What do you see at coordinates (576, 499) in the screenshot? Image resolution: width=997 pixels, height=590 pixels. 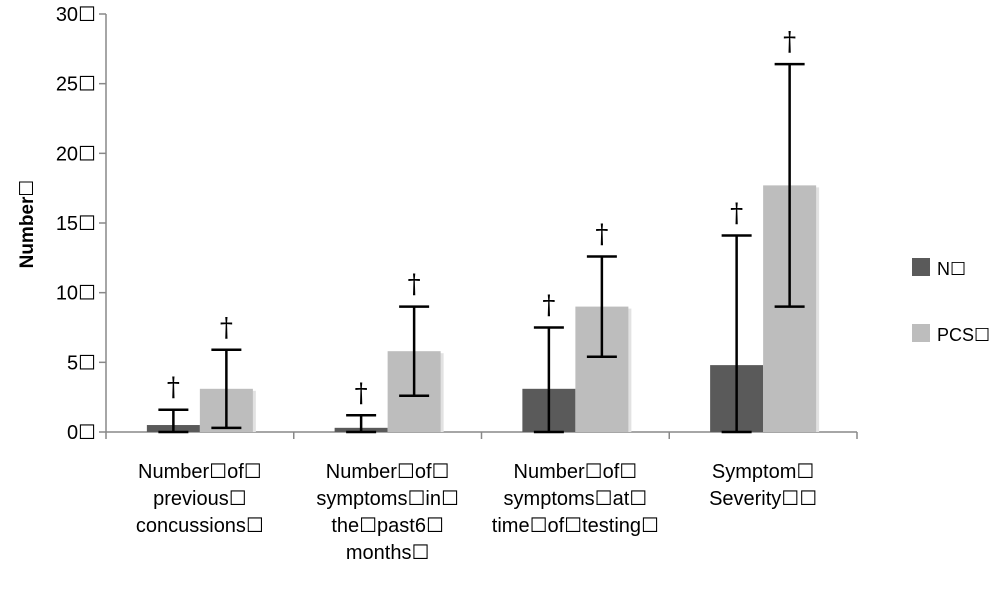 I see `x-category-label: symptoms☐at☐` at bounding box center [576, 499].